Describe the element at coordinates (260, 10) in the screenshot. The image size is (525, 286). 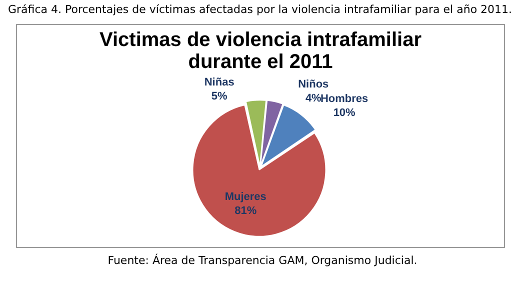
I see `text: Gráfica 4. Porcentajes de víctimas afectadas por la violencia intrafamiliar para el año 2011.` at that location.